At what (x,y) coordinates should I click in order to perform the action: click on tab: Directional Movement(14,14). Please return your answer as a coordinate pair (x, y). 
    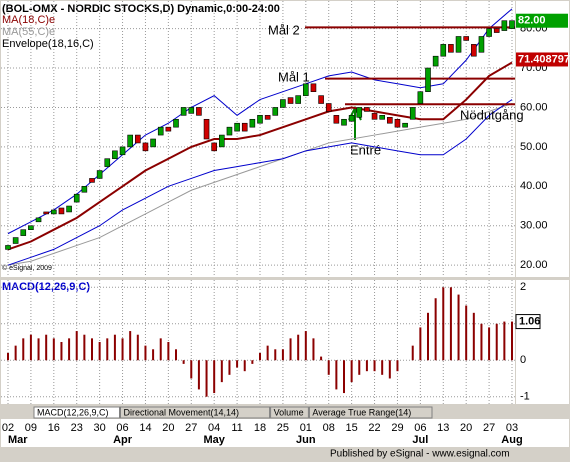
    Looking at the image, I should click on (195, 412).